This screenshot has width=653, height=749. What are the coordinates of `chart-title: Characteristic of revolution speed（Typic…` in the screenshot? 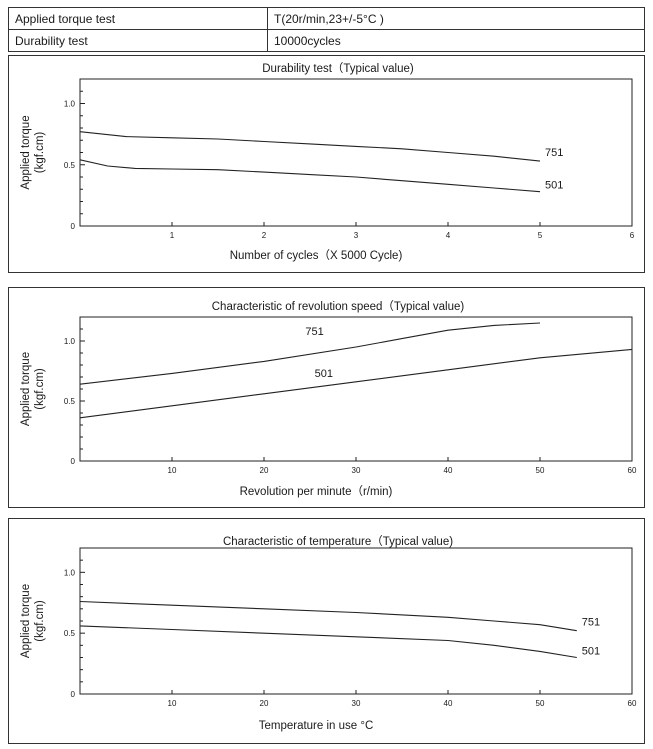 It's located at (338, 306).